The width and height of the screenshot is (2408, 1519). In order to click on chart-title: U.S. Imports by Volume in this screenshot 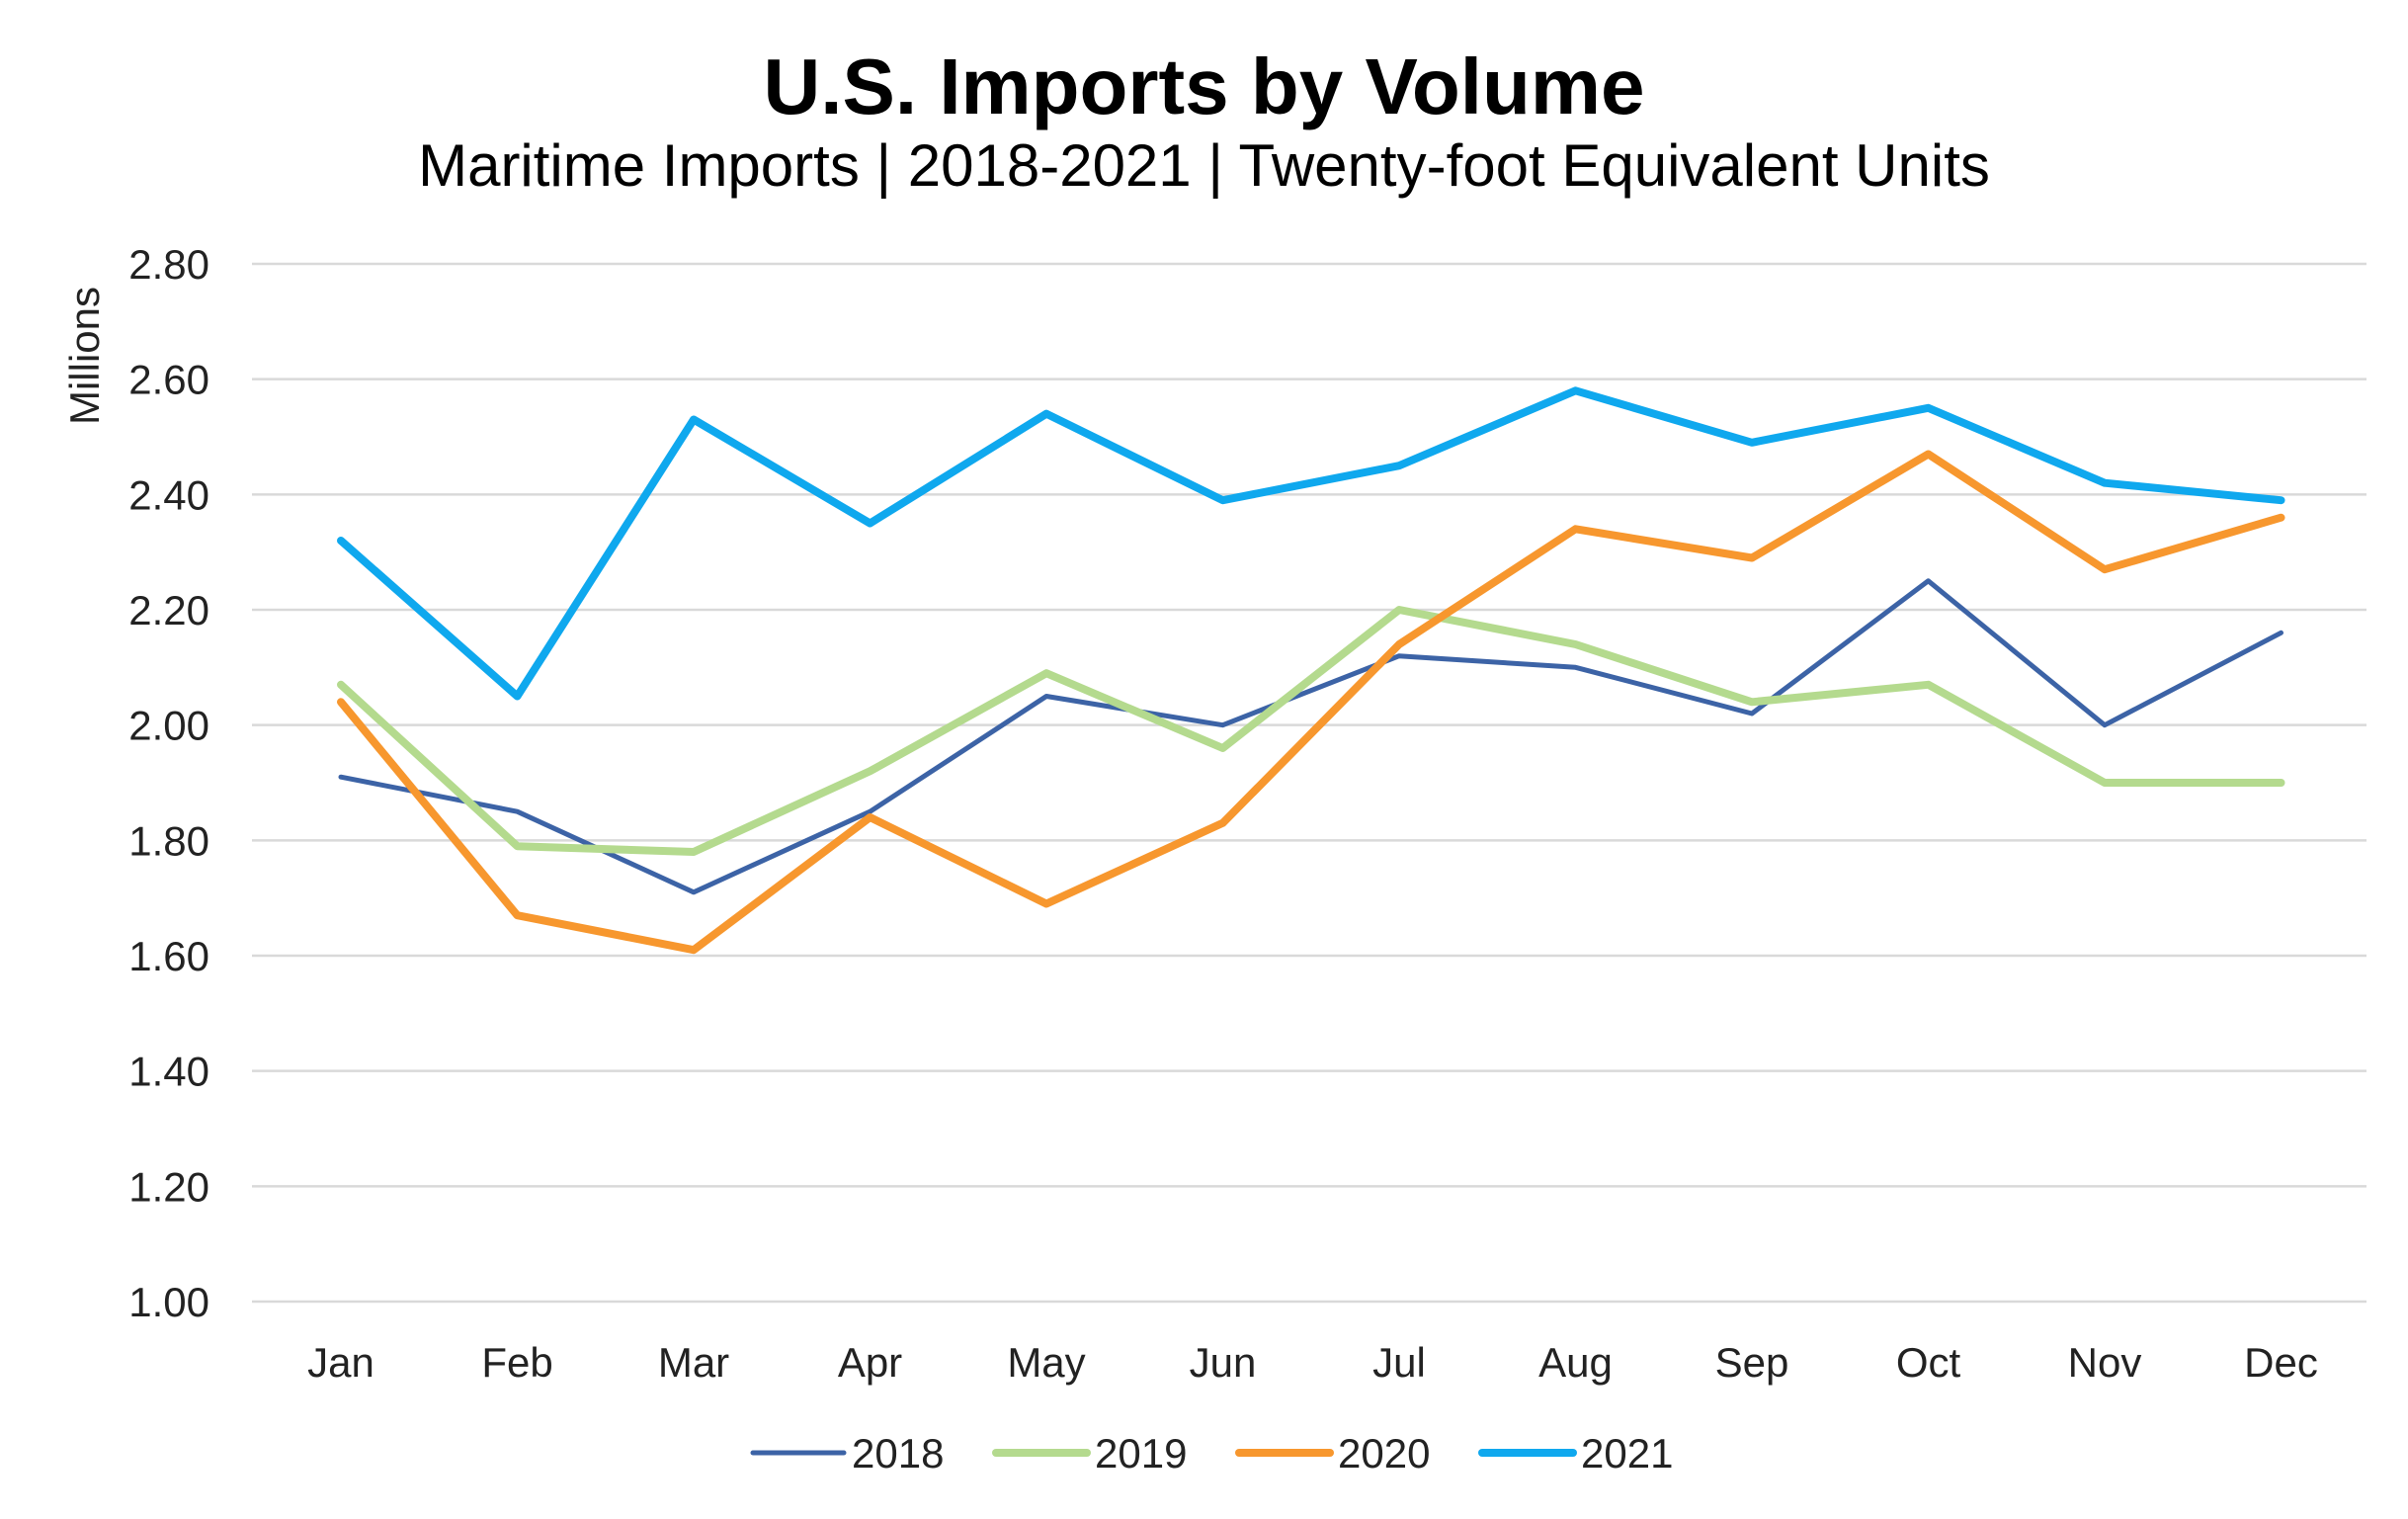, I will do `click(1204, 86)`.